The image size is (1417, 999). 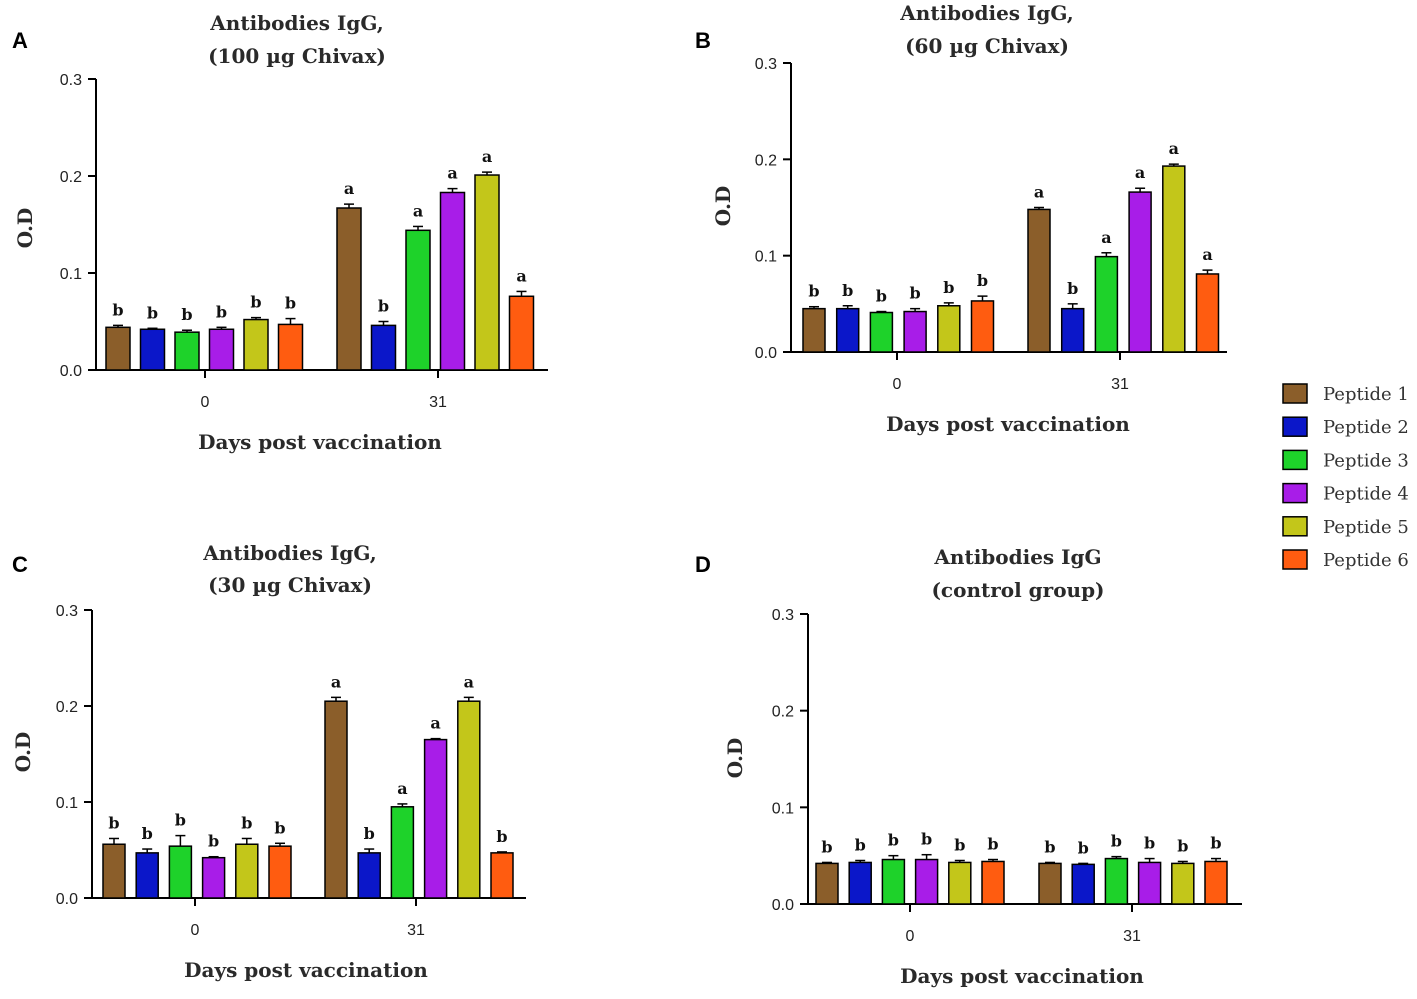 I want to click on chart-title-line: Antibodies IgG, so click(x=1017, y=557).